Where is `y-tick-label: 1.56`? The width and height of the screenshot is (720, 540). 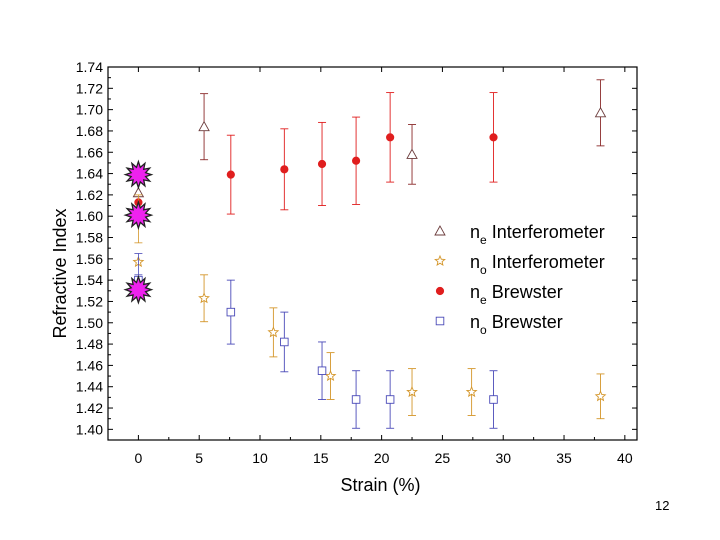 y-tick-label: 1.56 is located at coordinates (89, 259).